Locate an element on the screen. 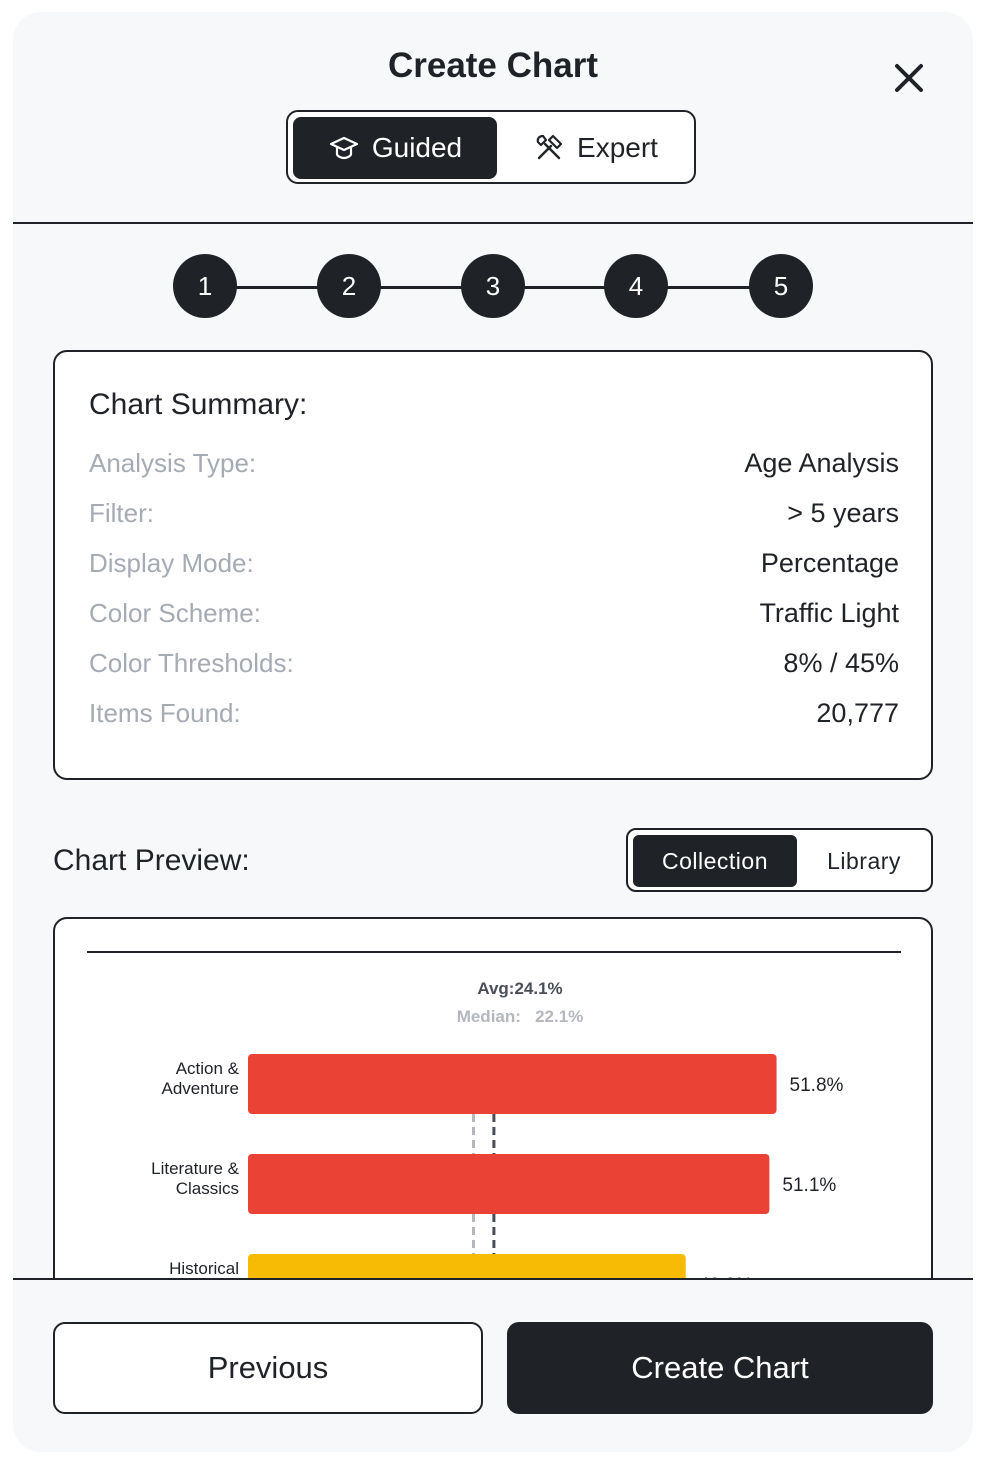 The image size is (981, 1465). close-icon is located at coordinates (909, 78).